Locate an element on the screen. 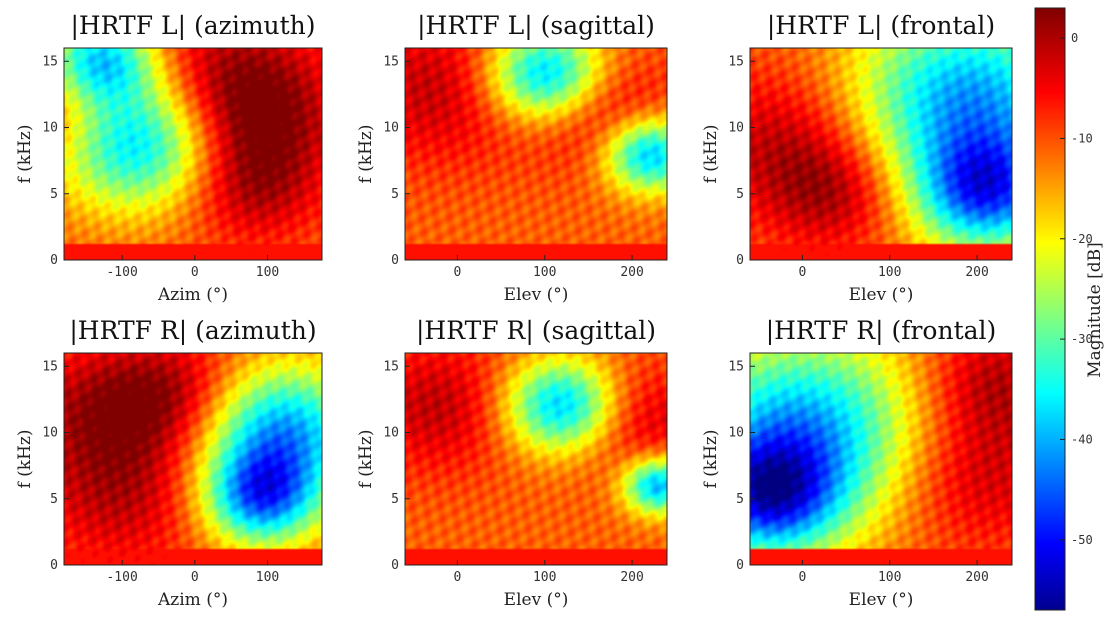 This screenshot has height=617, width=1116. colorbar-tick-label: -10 is located at coordinates (1082, 138).